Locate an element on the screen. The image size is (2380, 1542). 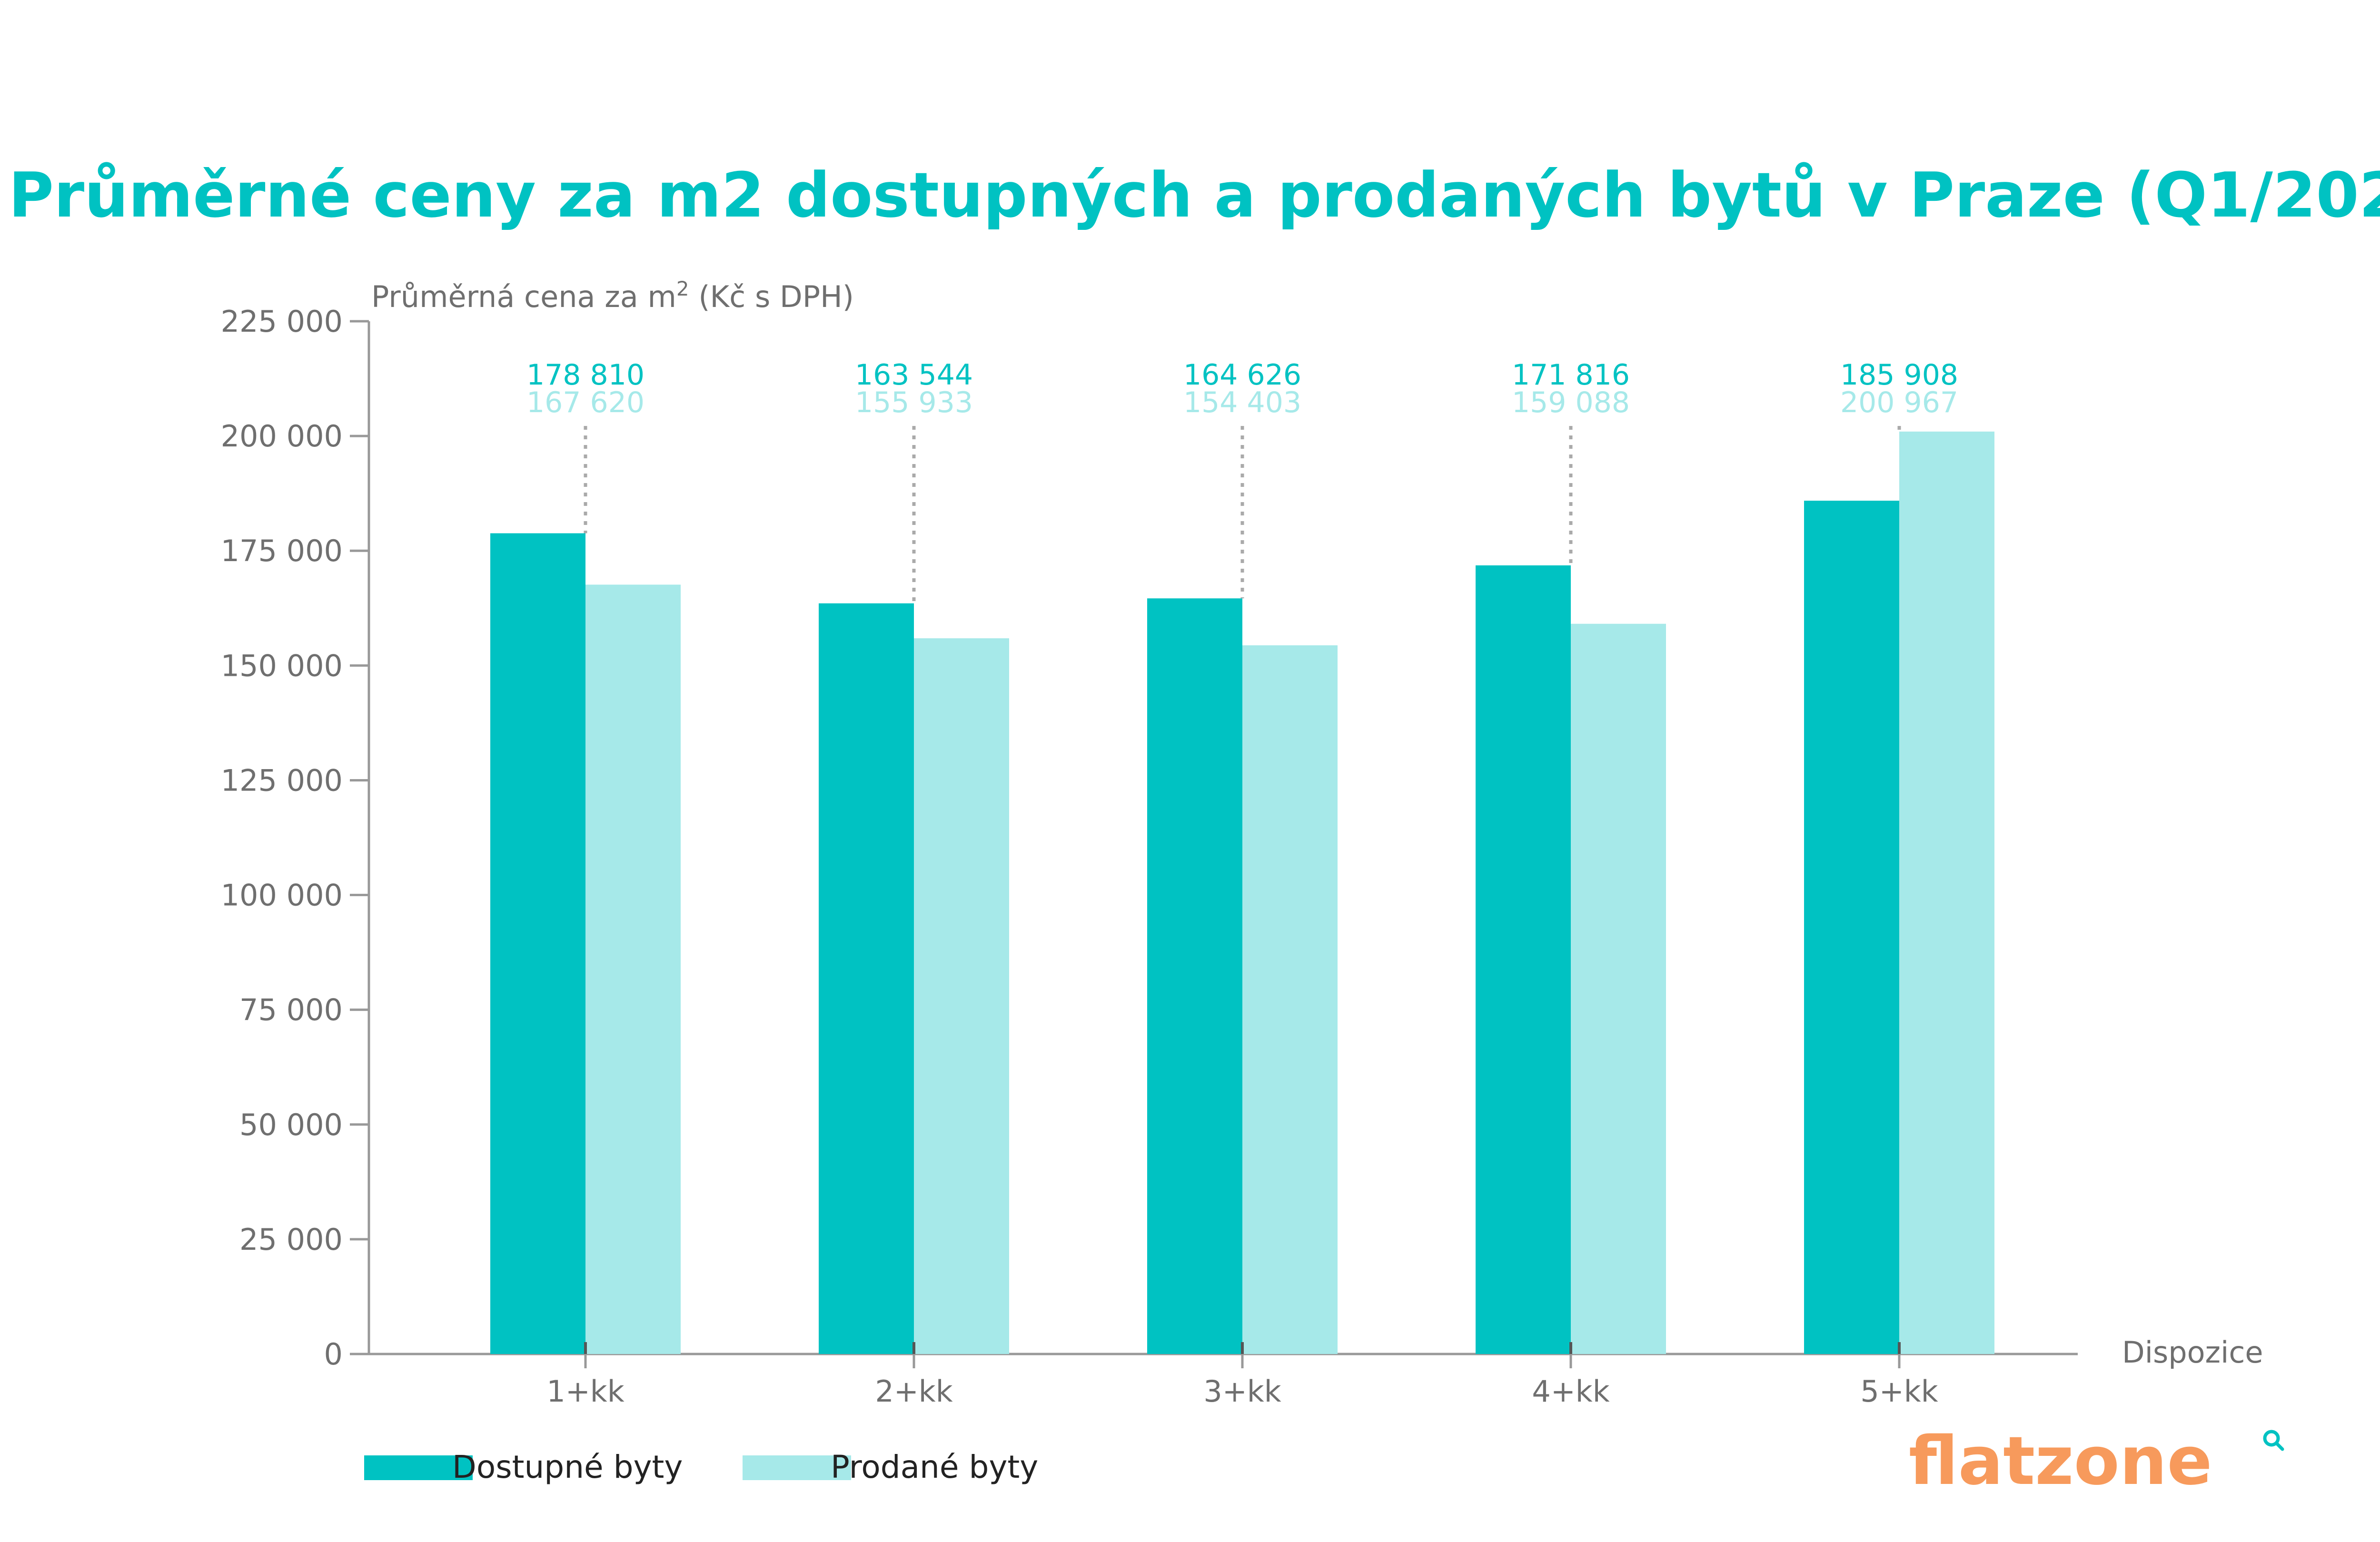
y-tick-label: 200 000 is located at coordinates (282, 436).